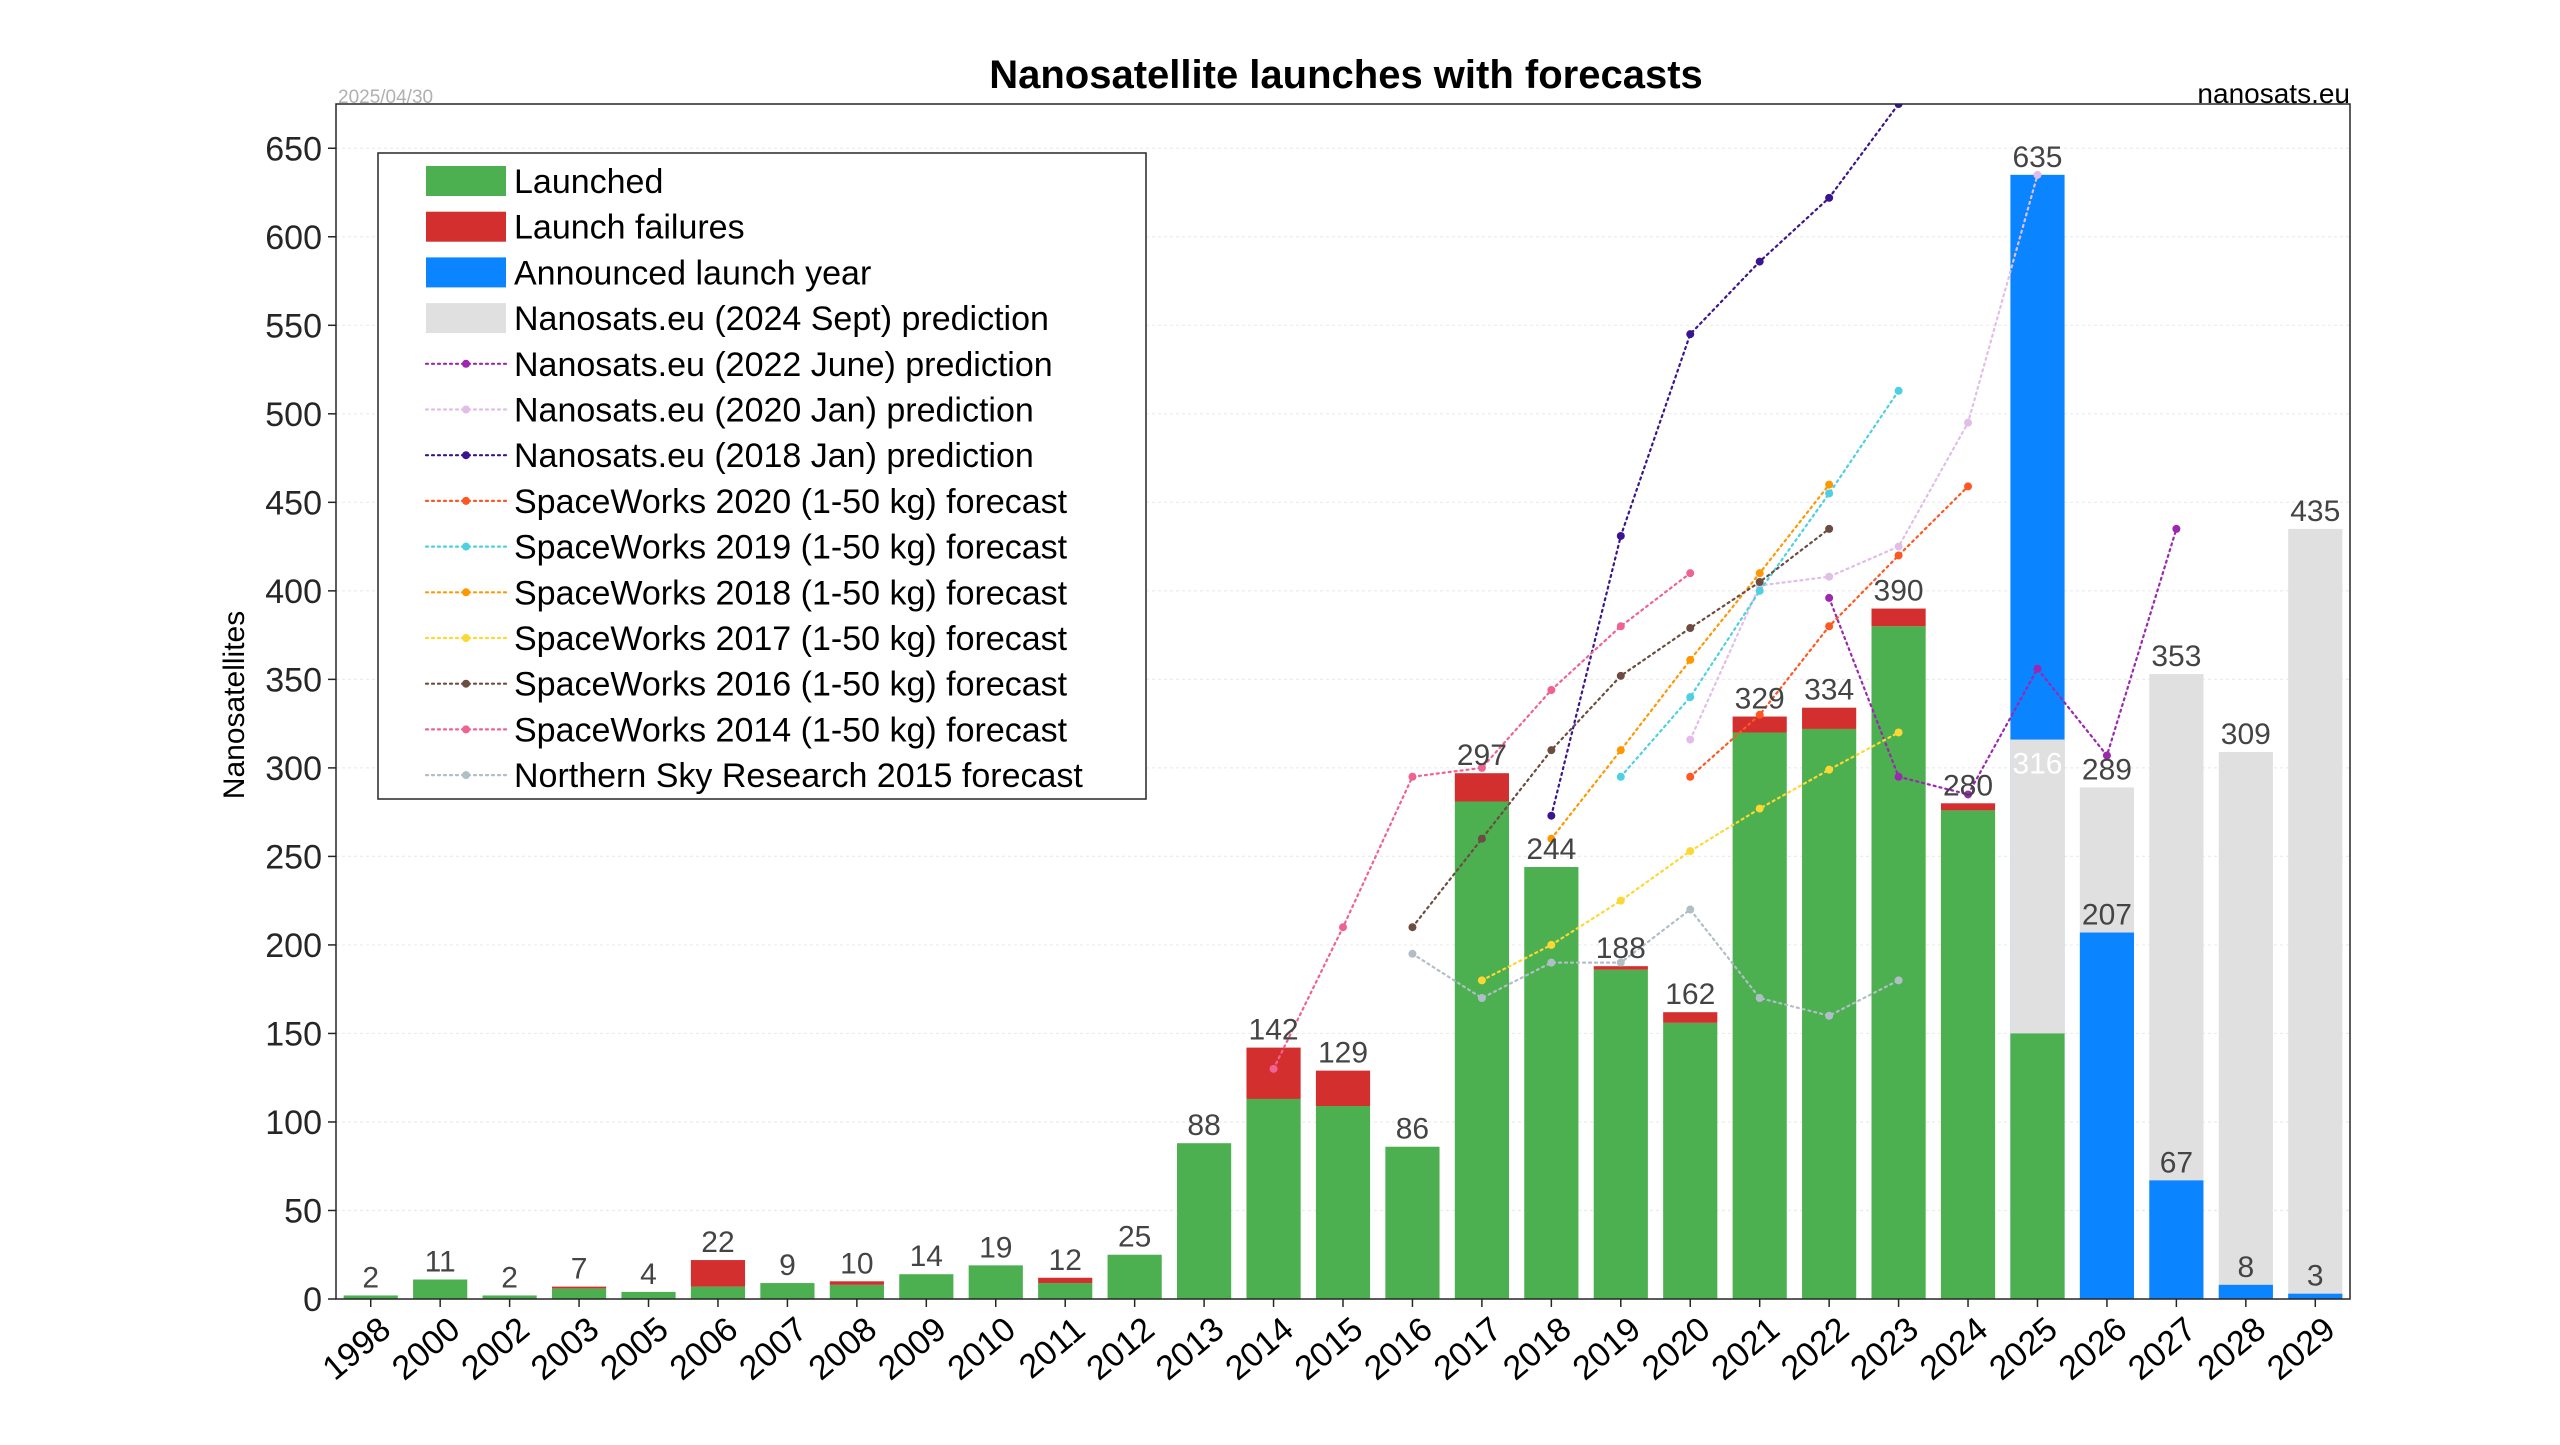 This screenshot has width=2560, height=1445. What do you see at coordinates (1829, 484) in the screenshot?
I see `line-point-5-2022` at bounding box center [1829, 484].